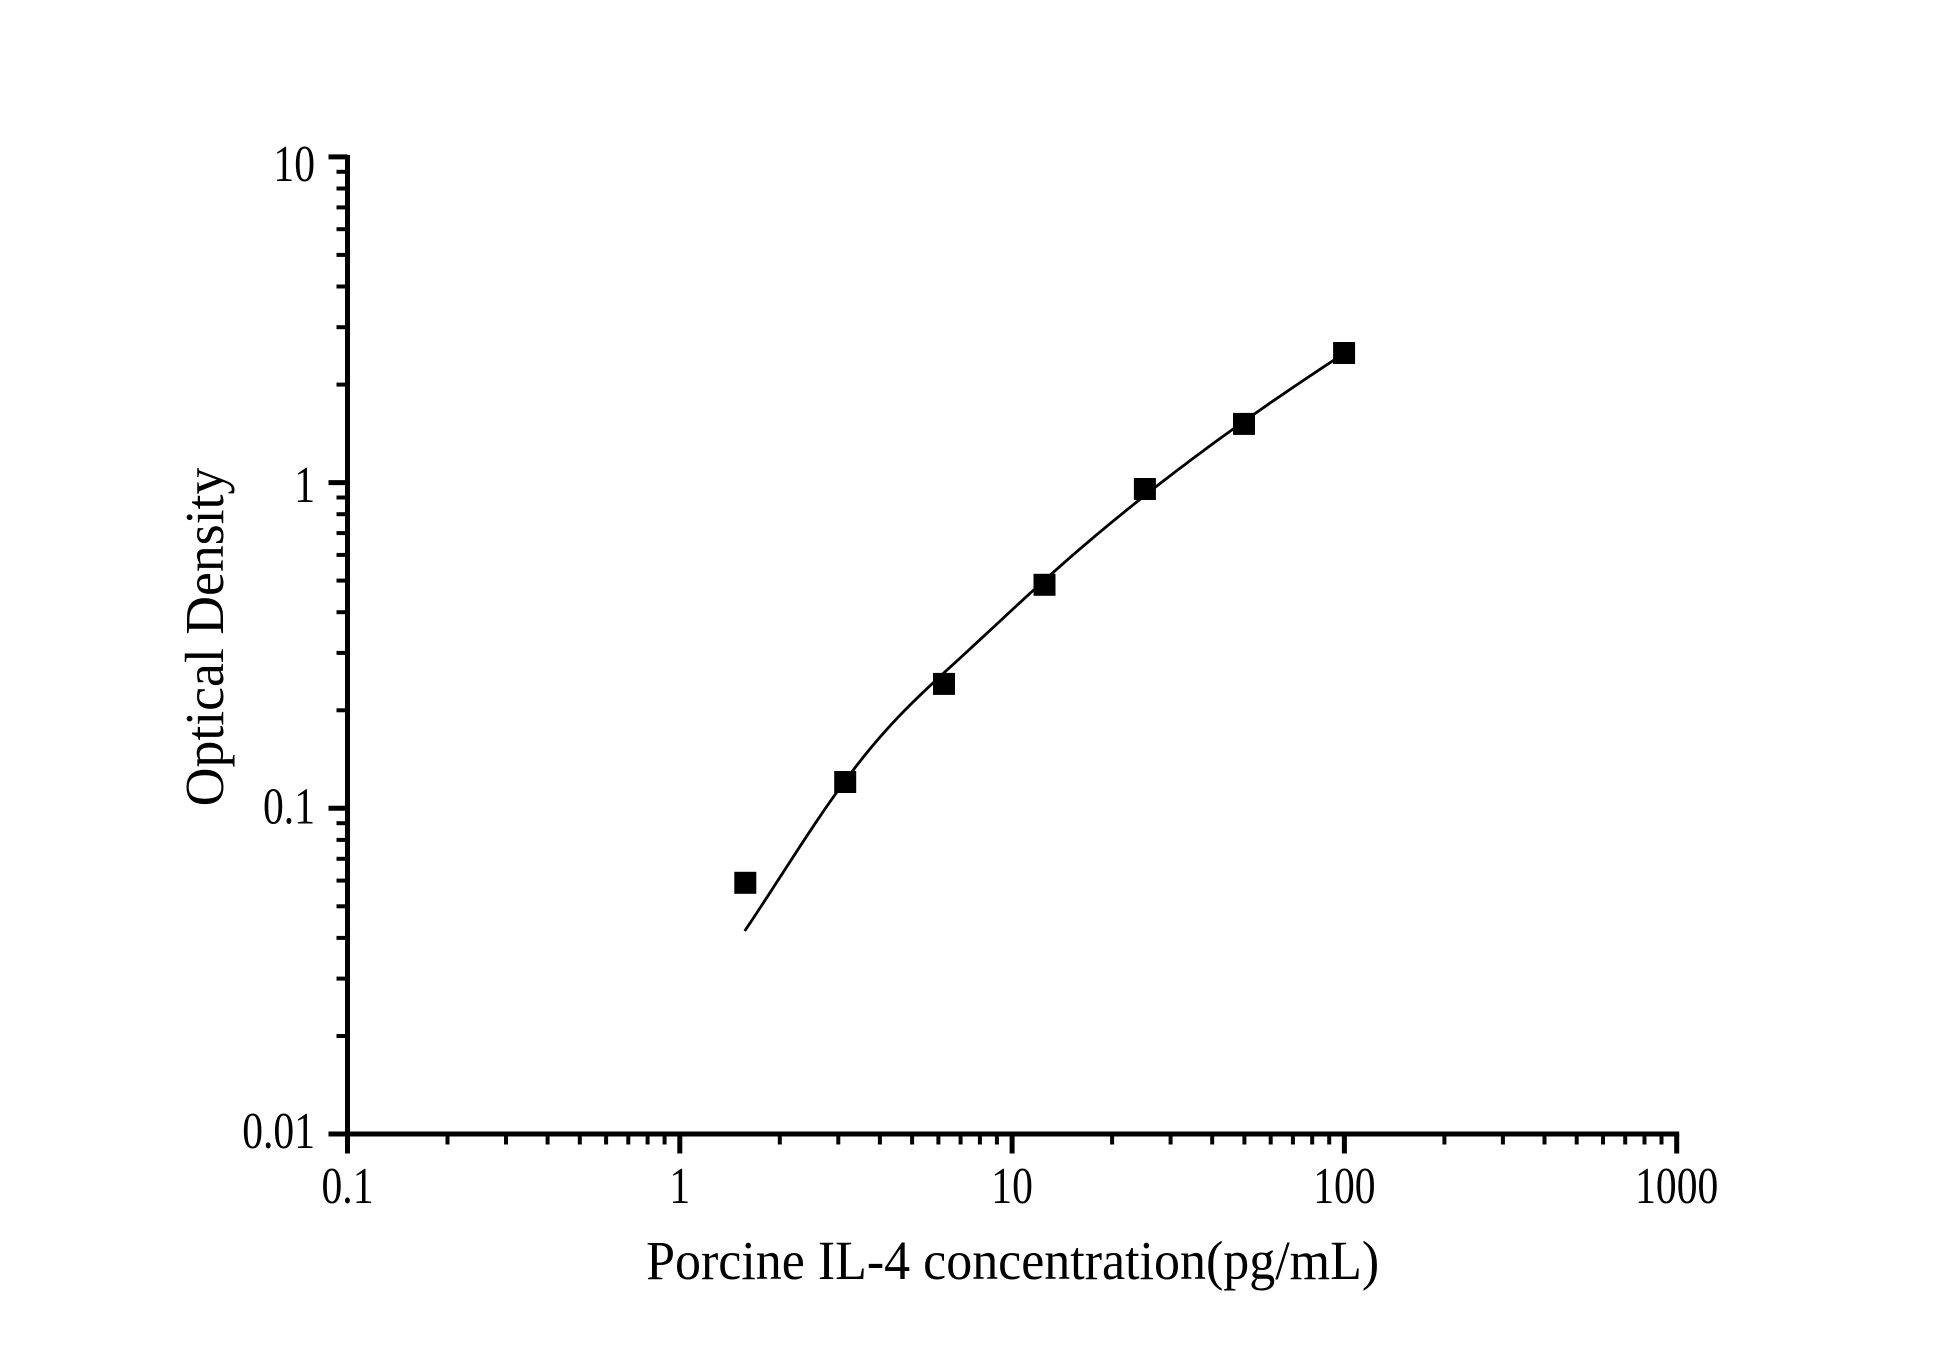 The height and width of the screenshot is (1359, 1946). What do you see at coordinates (1012, 1261) in the screenshot?
I see `svg-text:Porcine IL-4 concentration(pg/: Porcine IL-4 concentration(pg/mL)` at bounding box center [1012, 1261].